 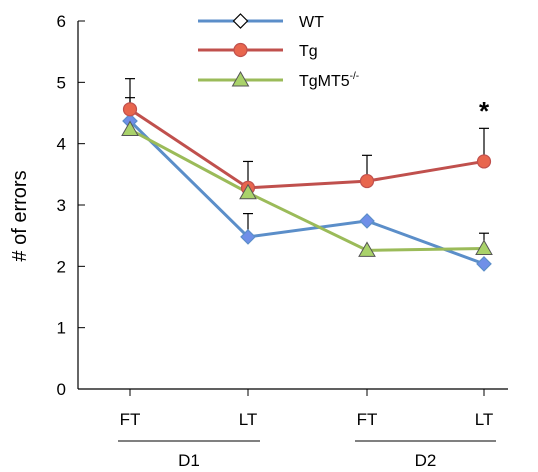 What do you see at coordinates (61, 266) in the screenshot?
I see `y-tick-label: 2` at bounding box center [61, 266].